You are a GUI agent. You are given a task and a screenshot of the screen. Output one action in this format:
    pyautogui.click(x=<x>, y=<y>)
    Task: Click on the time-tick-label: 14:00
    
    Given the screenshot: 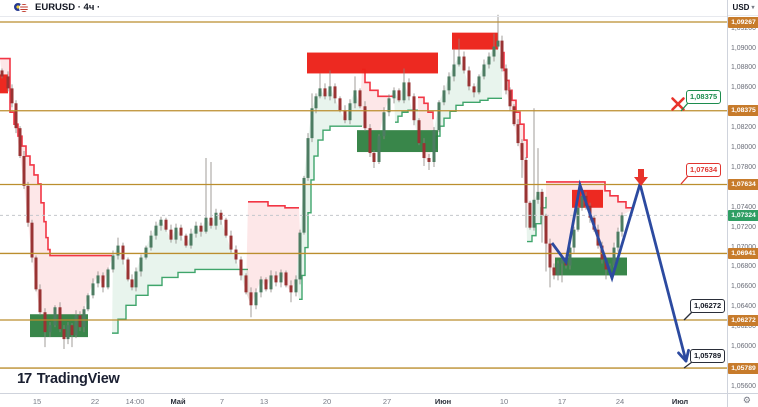 What is the action you would take?
    pyautogui.click(x=135, y=401)
    